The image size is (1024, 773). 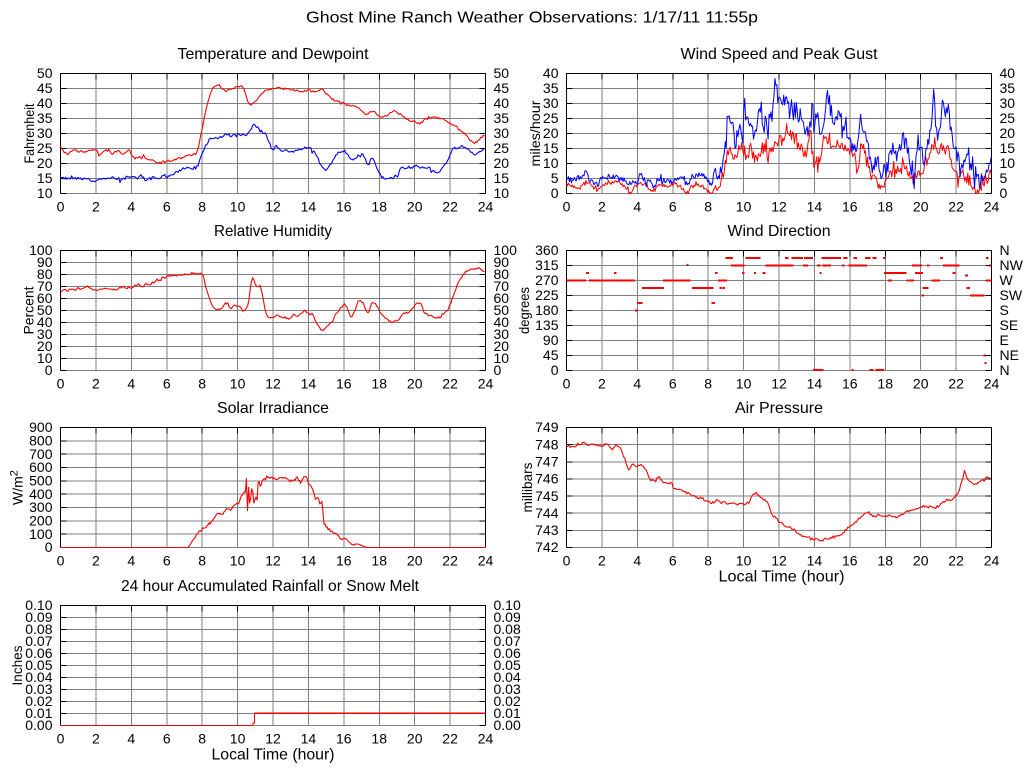 I want to click on svg-text: Relative Humidity, so click(x=273, y=231).